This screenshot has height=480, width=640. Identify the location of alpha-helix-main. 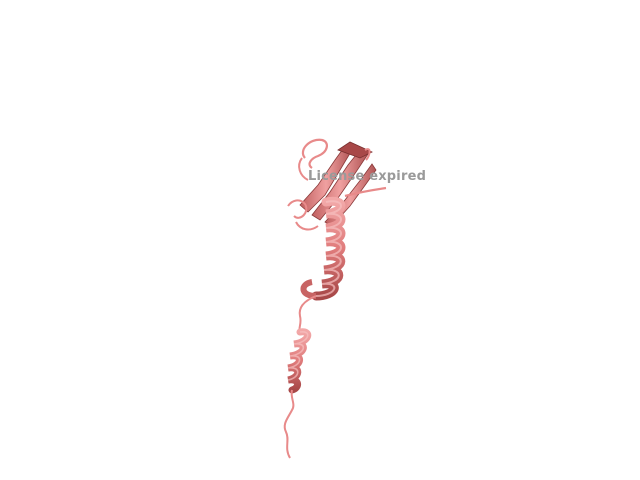
(323, 248).